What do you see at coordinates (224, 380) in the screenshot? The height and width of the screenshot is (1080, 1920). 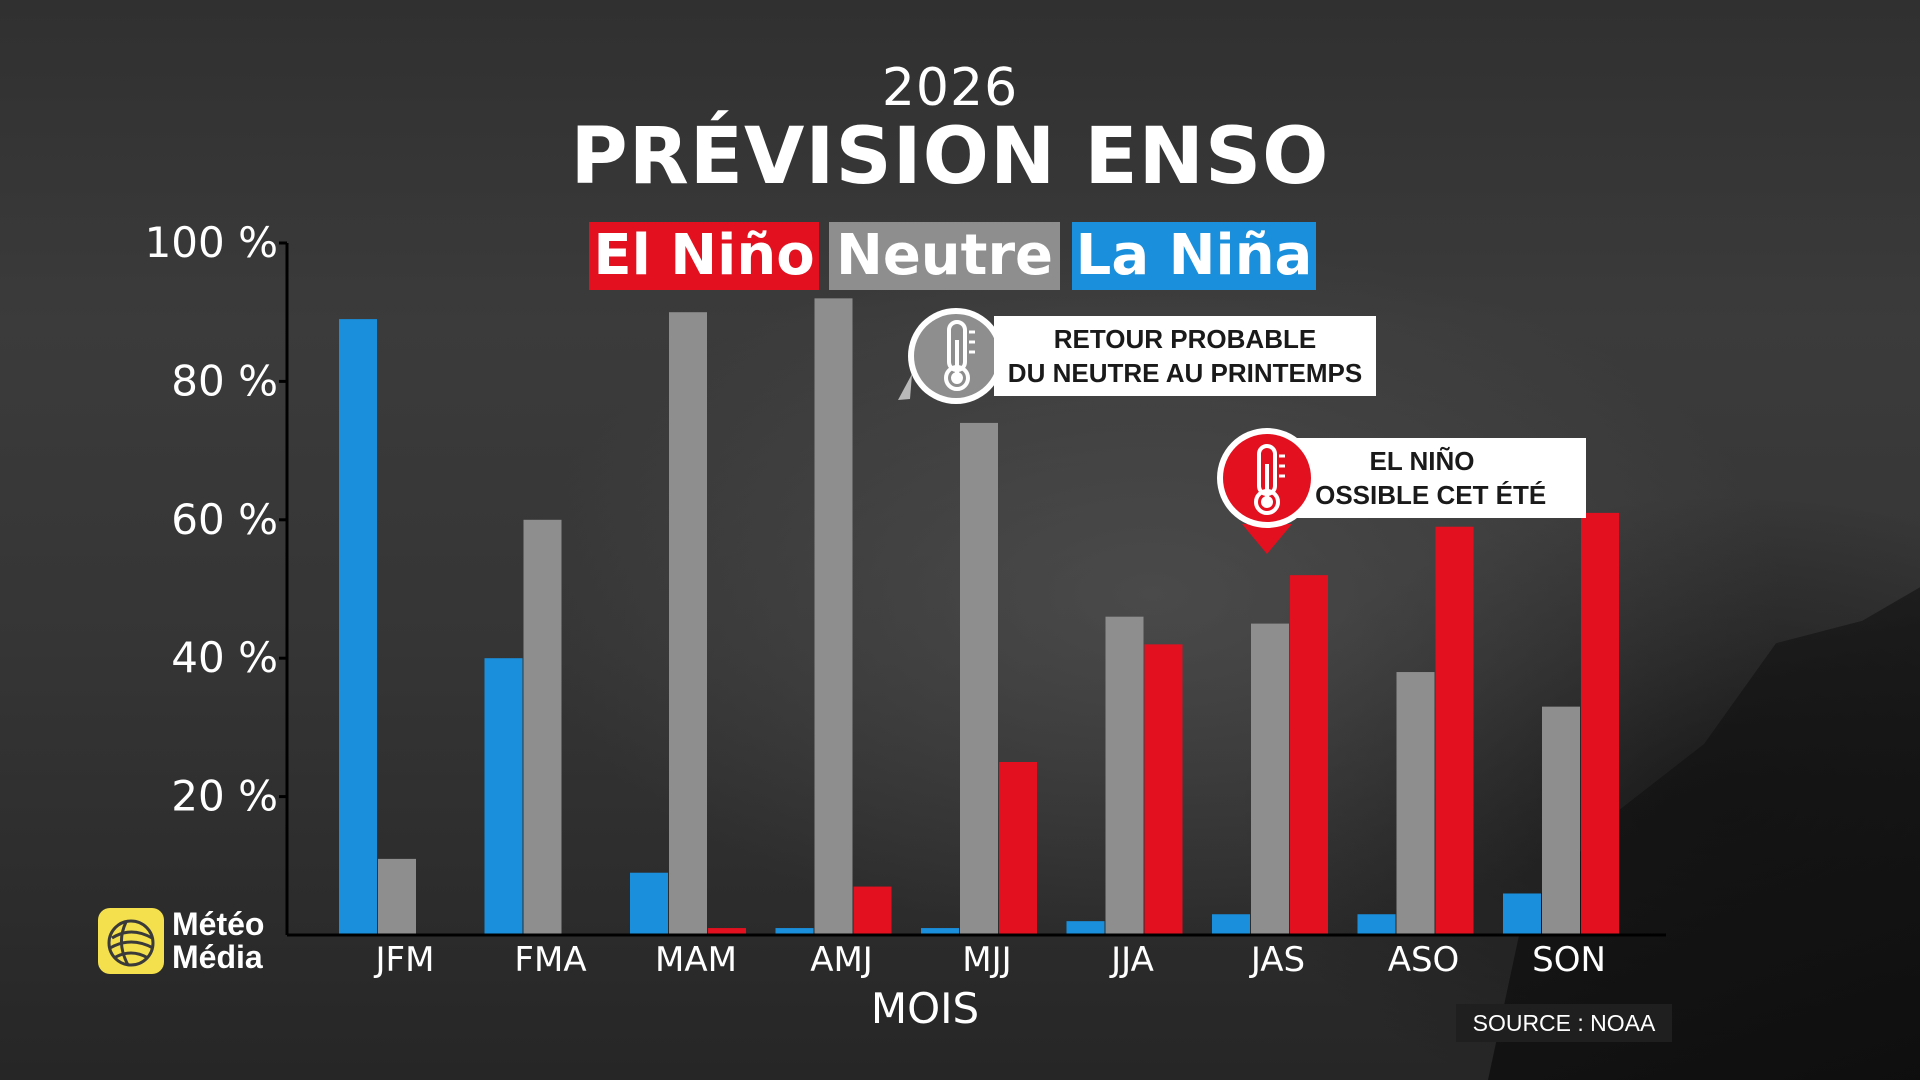 I see `y-tick-label: 80 %` at bounding box center [224, 380].